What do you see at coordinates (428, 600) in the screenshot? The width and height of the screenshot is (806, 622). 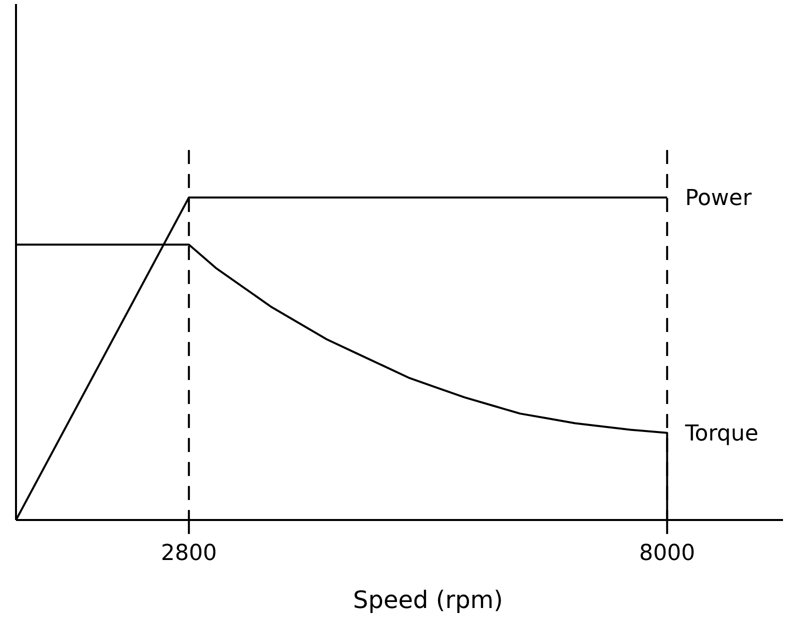 I see `x-axis-title: Speed (rpm)` at bounding box center [428, 600].